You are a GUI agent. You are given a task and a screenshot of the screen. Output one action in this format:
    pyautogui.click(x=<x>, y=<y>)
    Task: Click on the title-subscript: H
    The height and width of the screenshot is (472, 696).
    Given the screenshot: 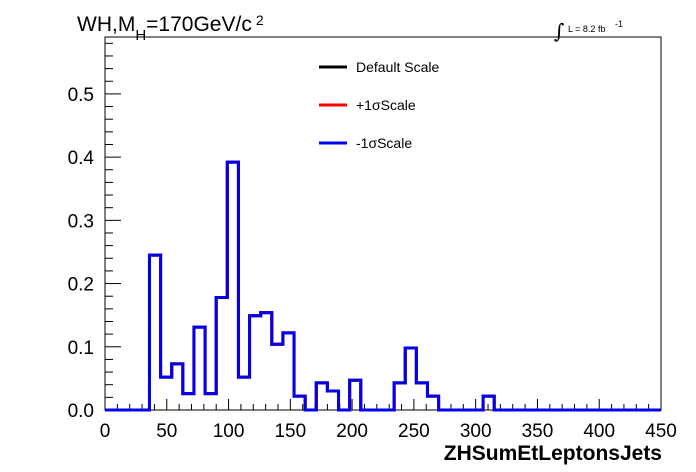 What is the action you would take?
    pyautogui.click(x=140, y=35)
    